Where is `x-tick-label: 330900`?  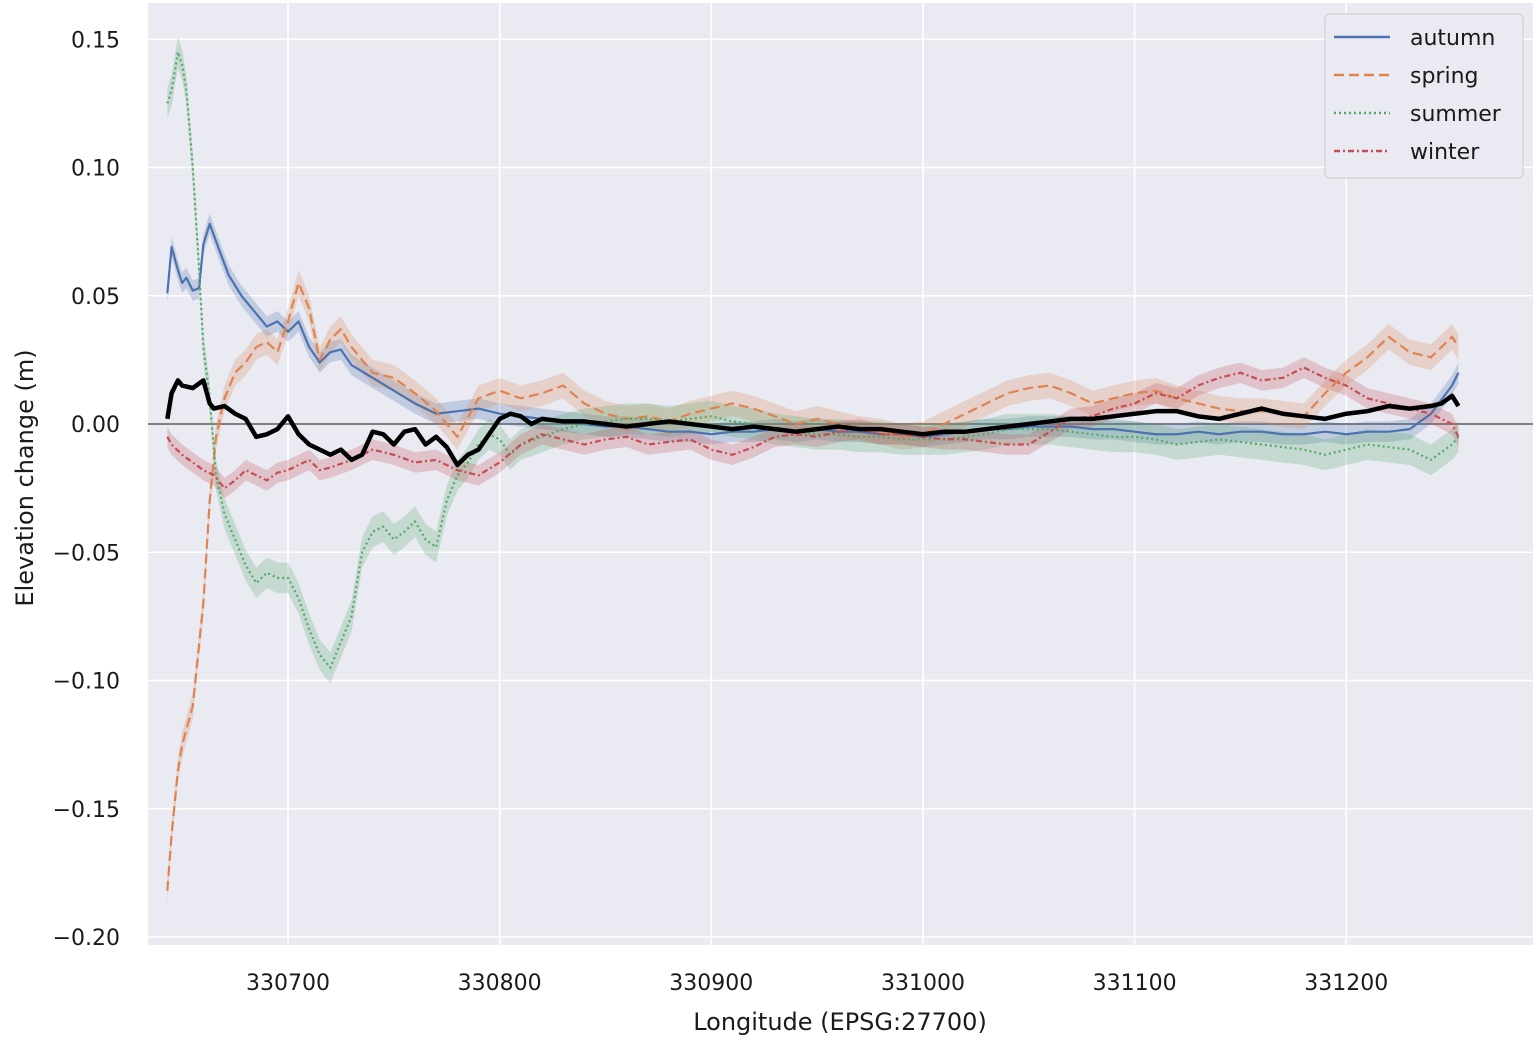 x-tick-label: 330900 is located at coordinates (711, 983).